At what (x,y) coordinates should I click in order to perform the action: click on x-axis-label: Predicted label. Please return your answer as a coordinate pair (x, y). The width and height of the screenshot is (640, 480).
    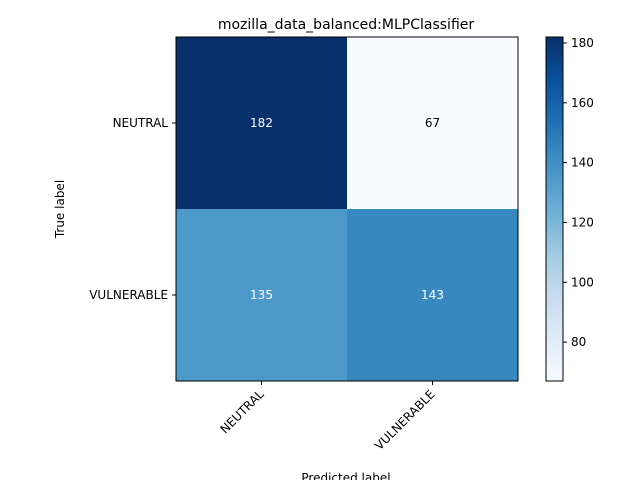
    Looking at the image, I should click on (345, 475).